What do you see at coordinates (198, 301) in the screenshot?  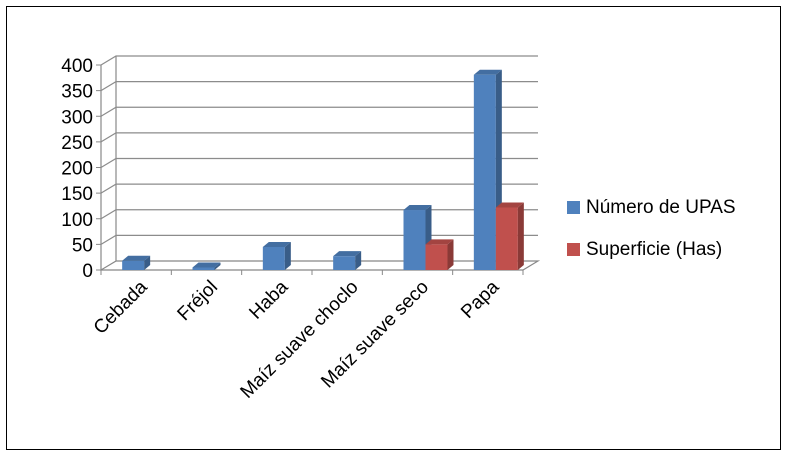 I see `x-category-label: Fréjol` at bounding box center [198, 301].